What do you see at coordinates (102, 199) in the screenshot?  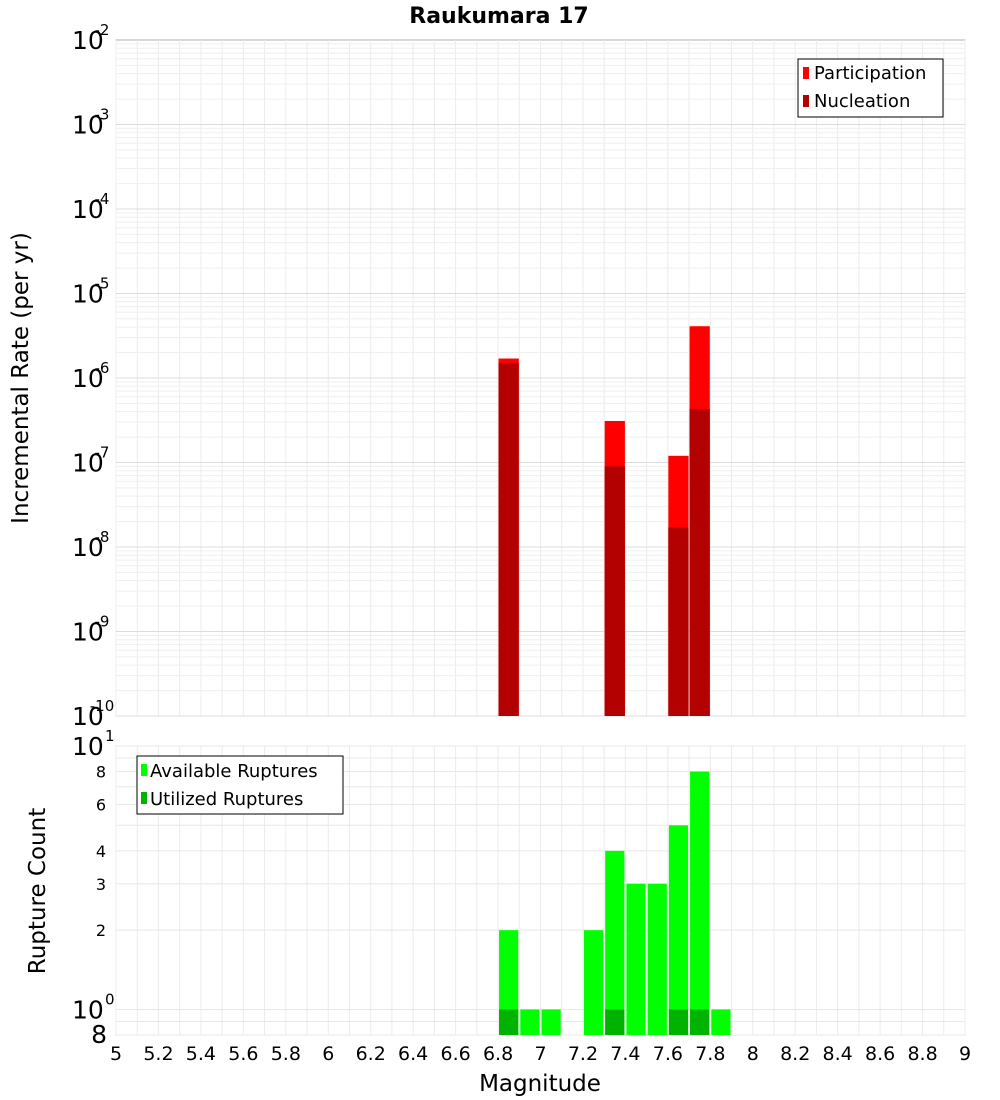 I see `rate-y-tick-exp: -4` at bounding box center [102, 199].